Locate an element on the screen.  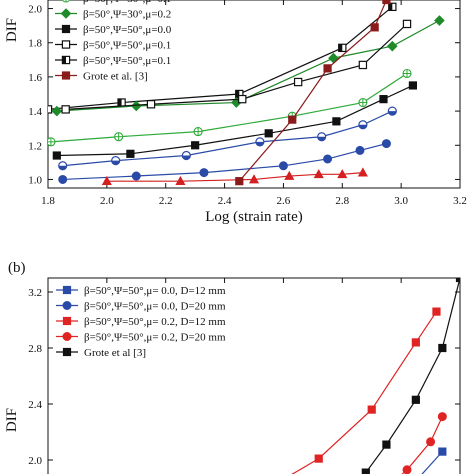
panel-b-label: (b) is located at coordinates (17, 268).